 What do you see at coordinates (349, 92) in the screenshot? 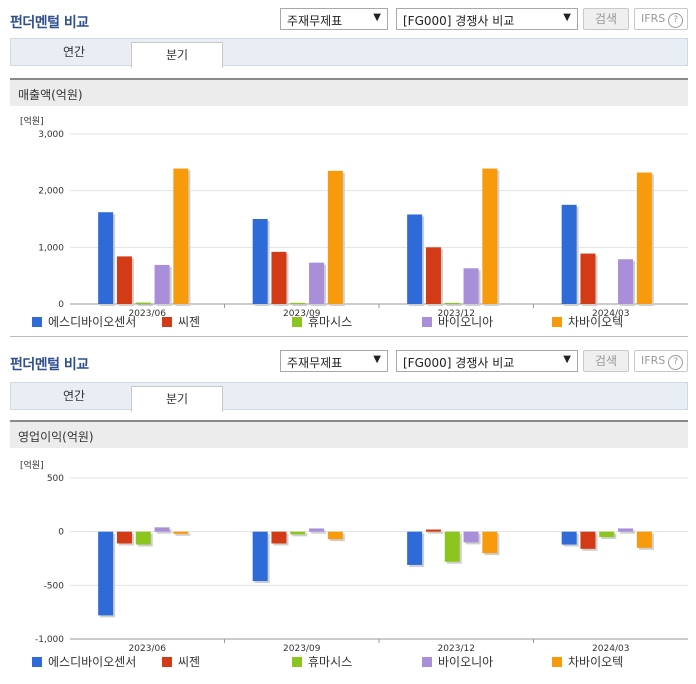
I see `chart-header: 매출액(억원)` at bounding box center [349, 92].